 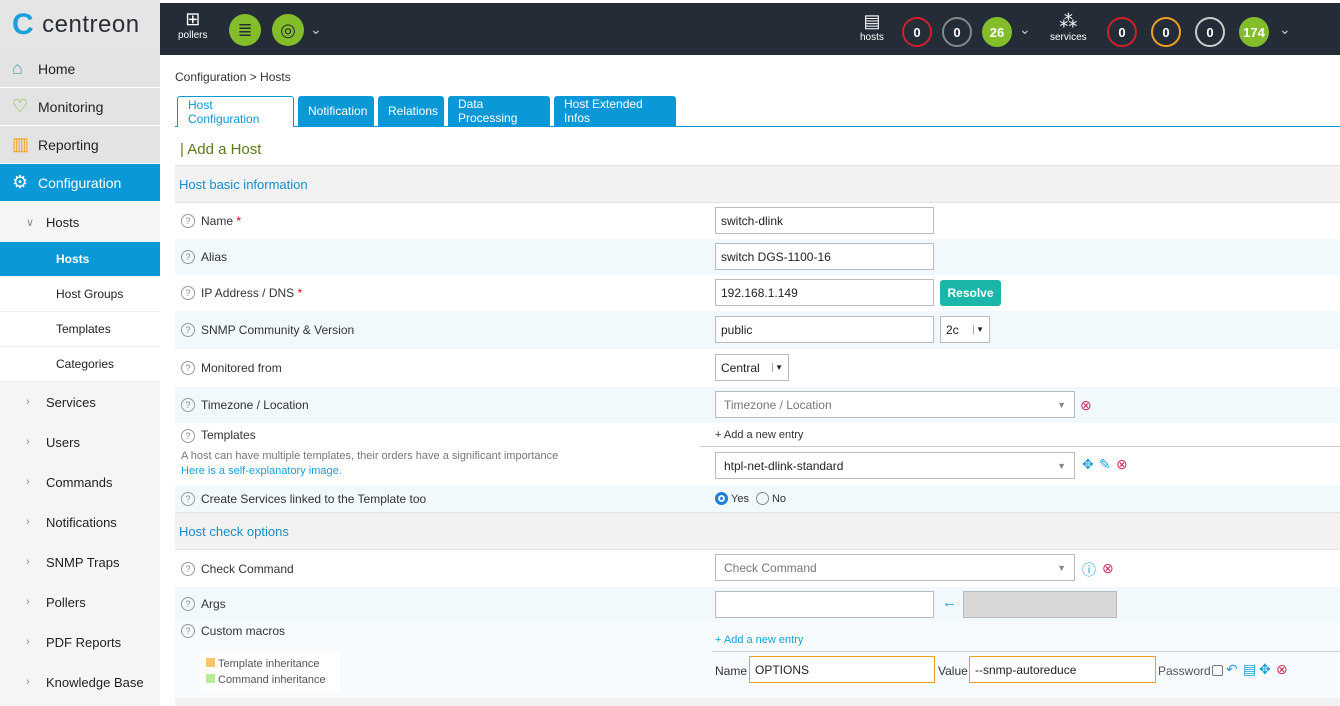 What do you see at coordinates (895, 567) in the screenshot?
I see `check-command-select: Check Command ▼` at bounding box center [895, 567].